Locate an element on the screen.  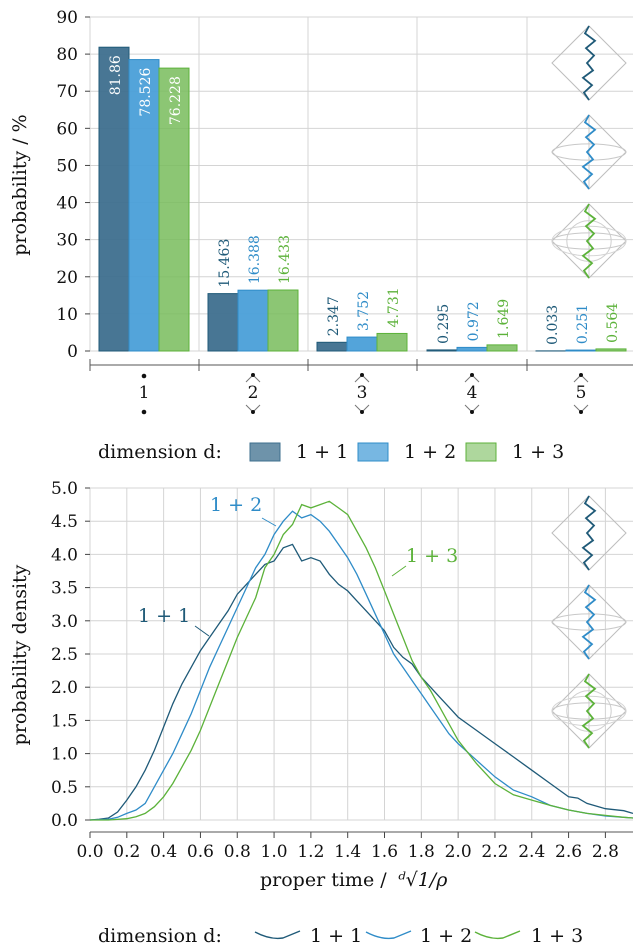
bar-value-label-2-4: 0.972 is located at coordinates (474, 321).